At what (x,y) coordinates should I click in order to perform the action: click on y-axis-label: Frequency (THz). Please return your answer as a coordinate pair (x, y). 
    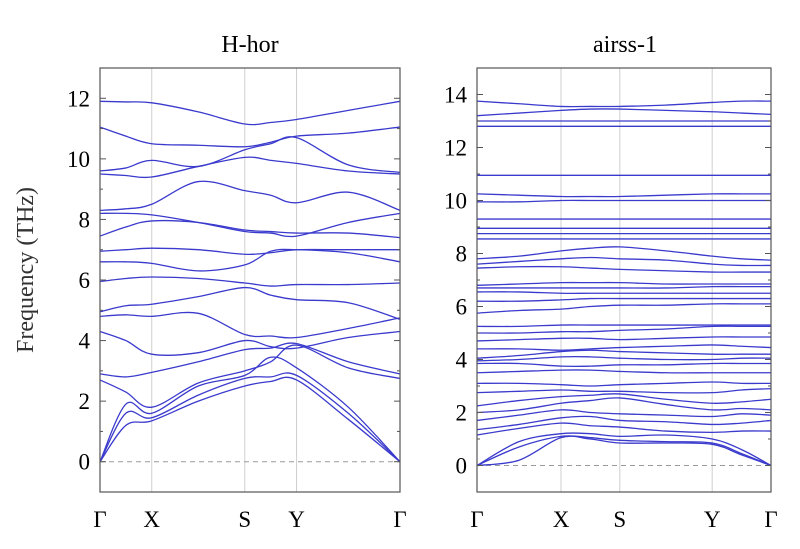
    Looking at the image, I should click on (26, 270).